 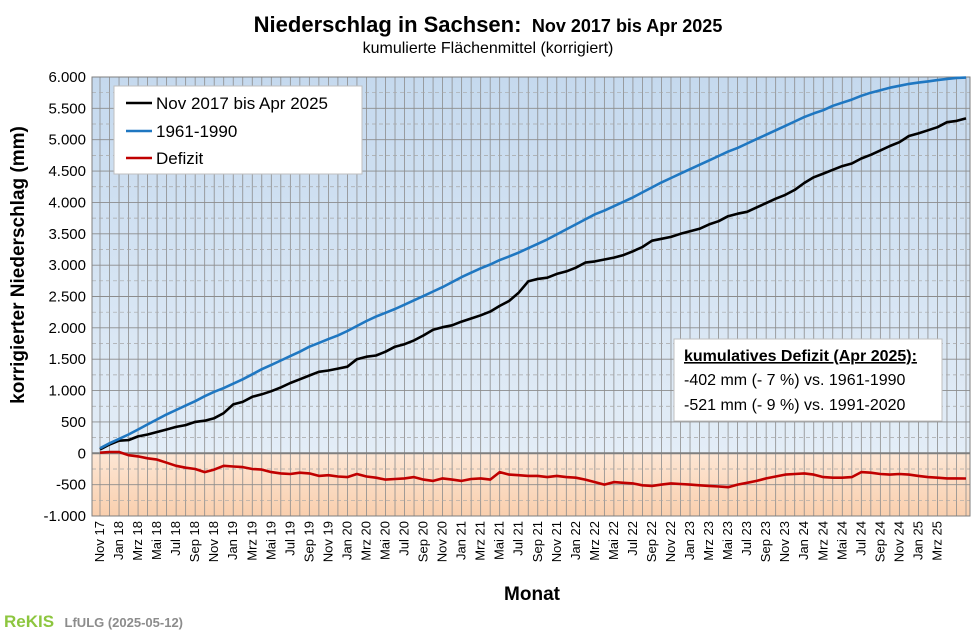 I want to click on x-tick-label: Mai 22, so click(x=613, y=540).